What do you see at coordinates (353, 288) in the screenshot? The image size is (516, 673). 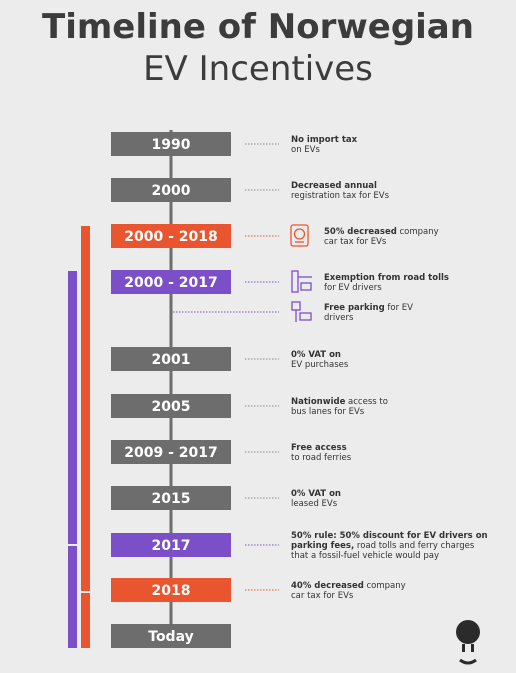 I see `text-run: for EV drivers` at bounding box center [353, 288].